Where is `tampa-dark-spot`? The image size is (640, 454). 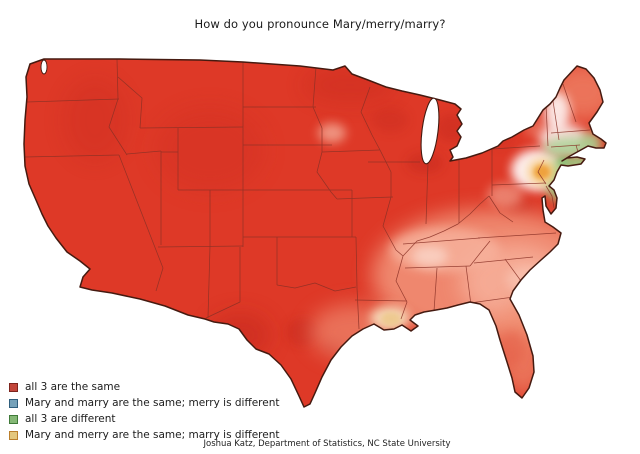
tampa-dark-spot is located at coordinates (512, 348).